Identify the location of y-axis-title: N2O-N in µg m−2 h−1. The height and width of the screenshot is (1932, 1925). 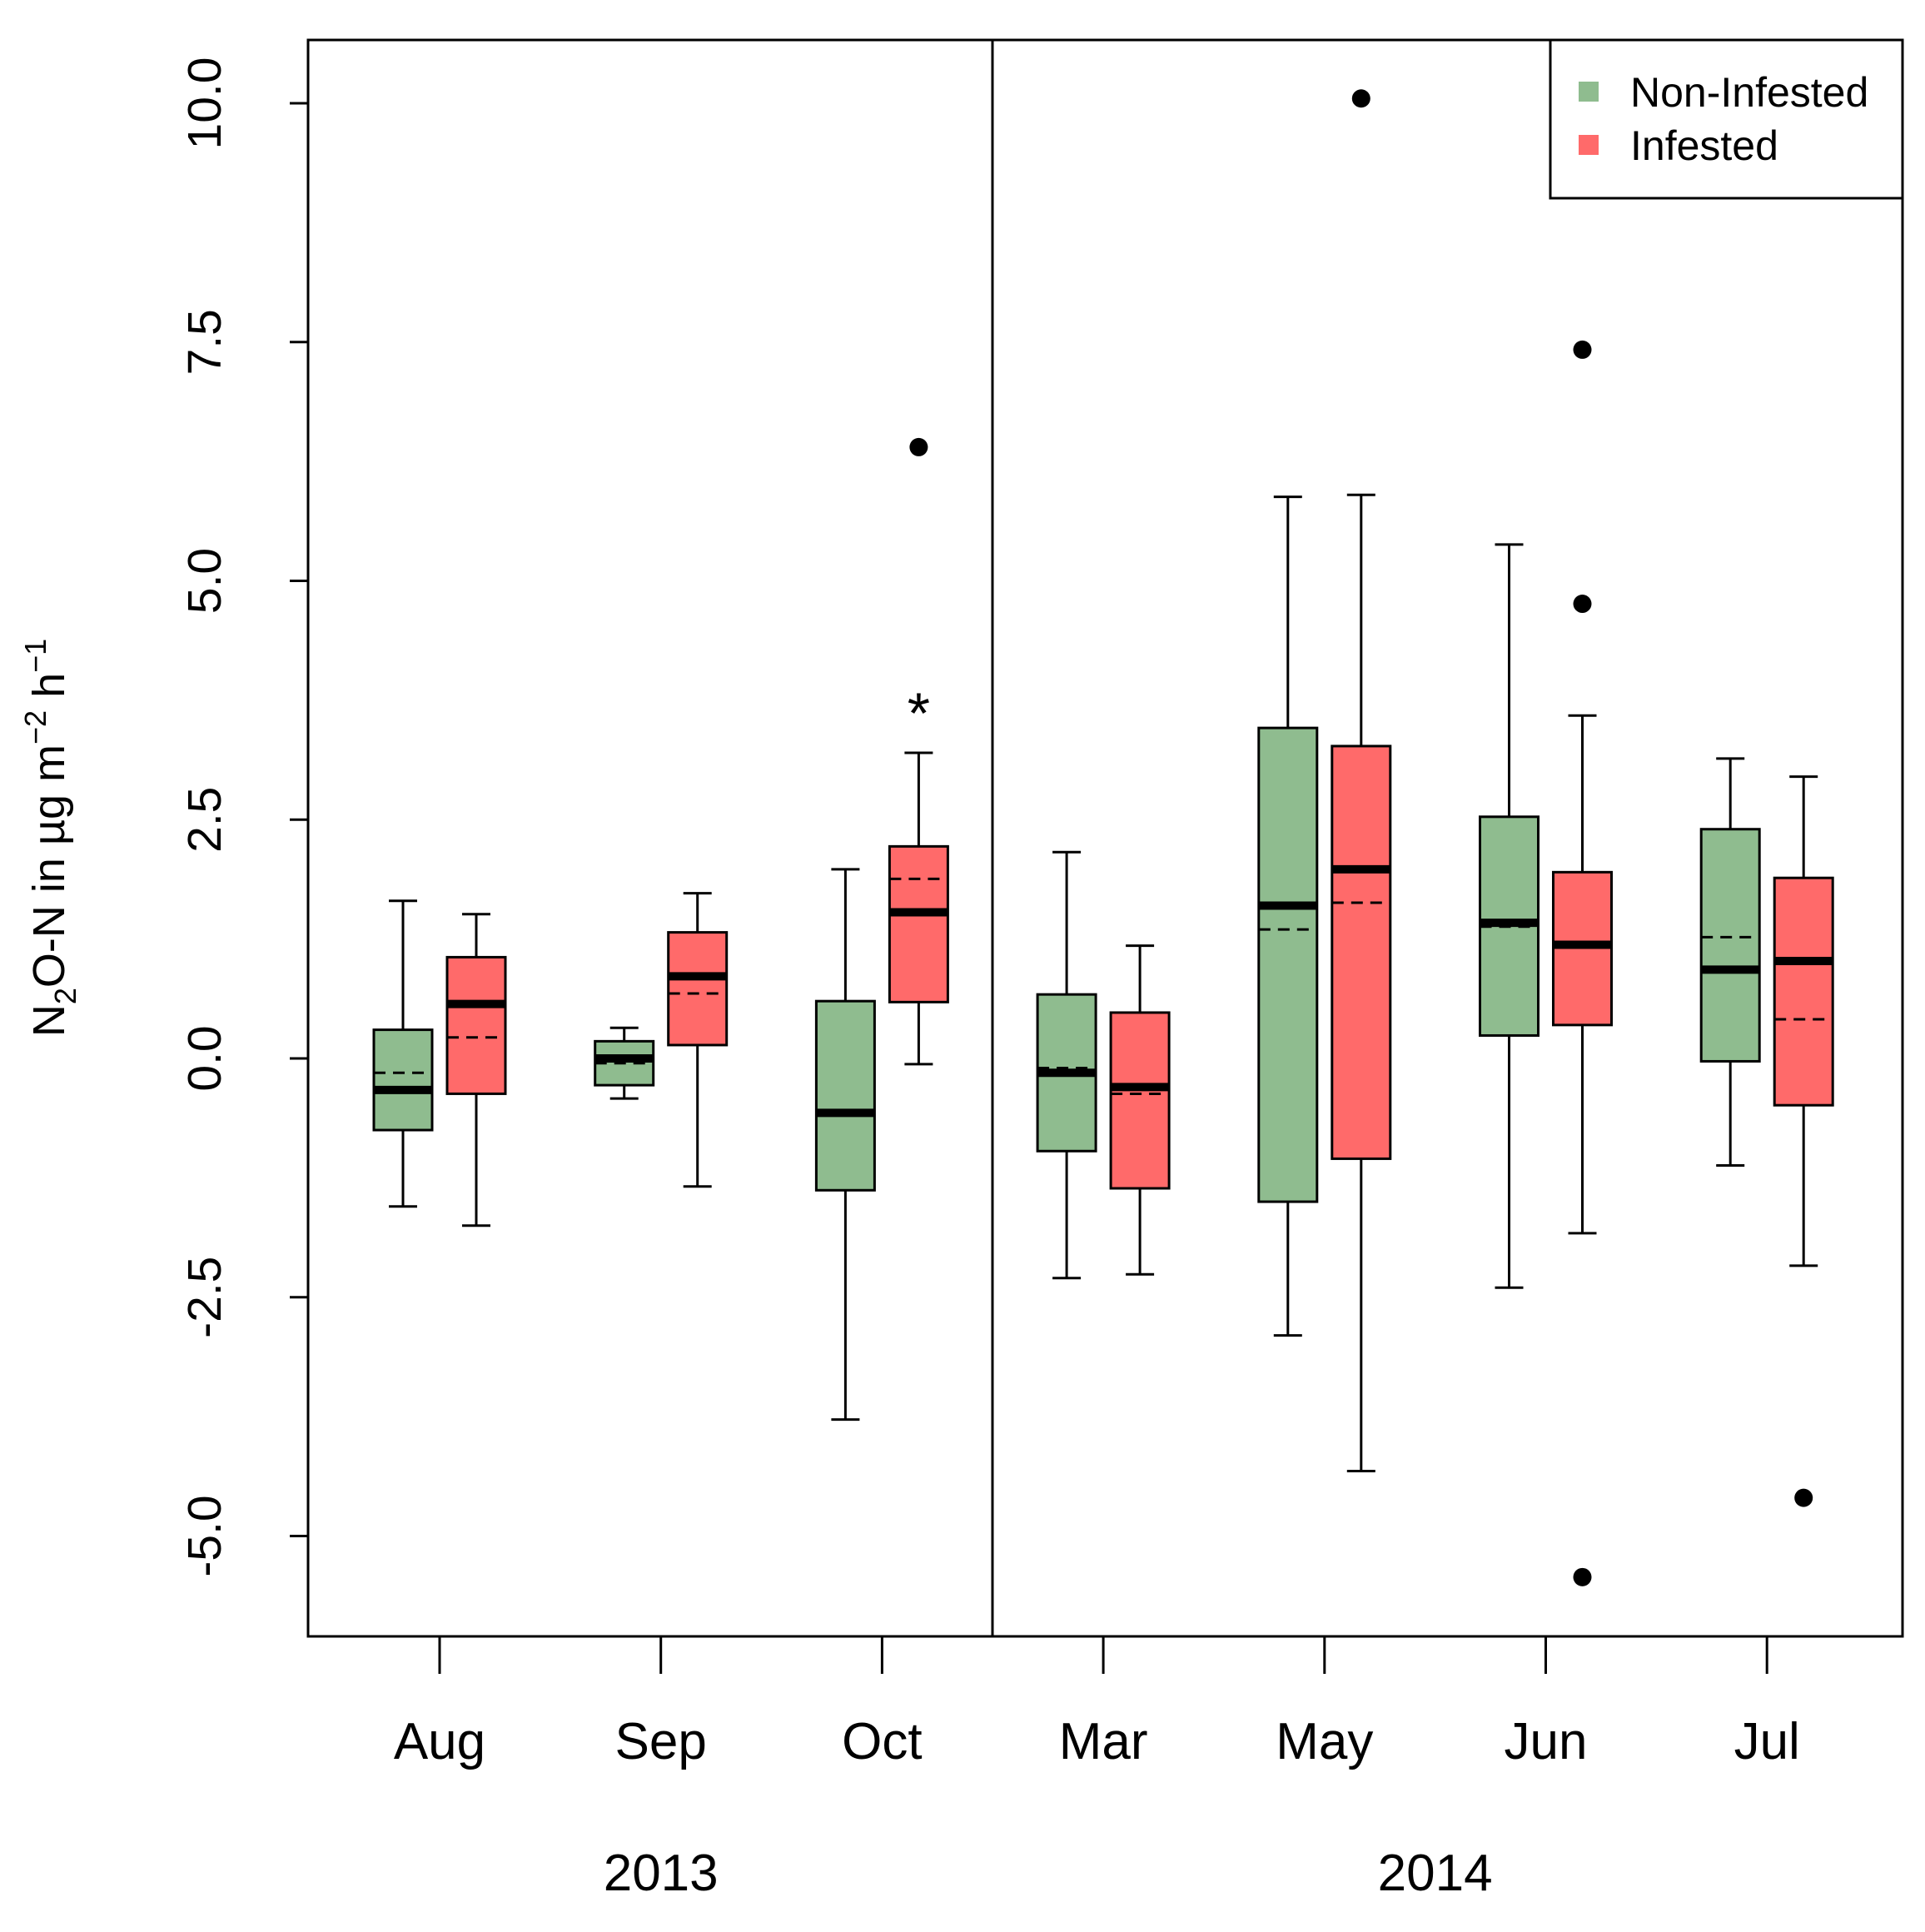
(50, 838).